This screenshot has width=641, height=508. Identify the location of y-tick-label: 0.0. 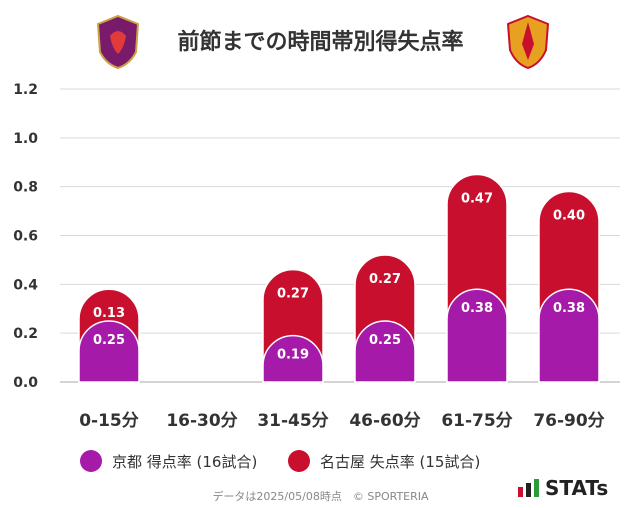
(25, 383).